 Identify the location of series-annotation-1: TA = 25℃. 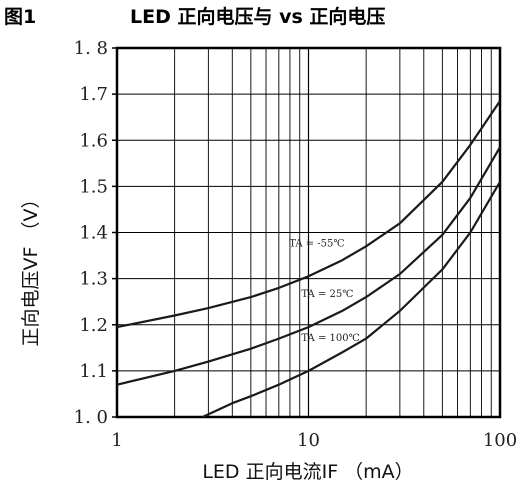
(327, 294).